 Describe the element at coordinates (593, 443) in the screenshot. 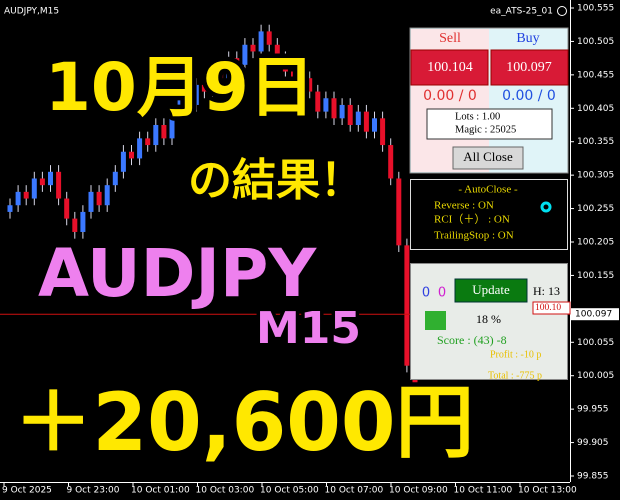

I see `y-tick-label: 99.905` at that location.